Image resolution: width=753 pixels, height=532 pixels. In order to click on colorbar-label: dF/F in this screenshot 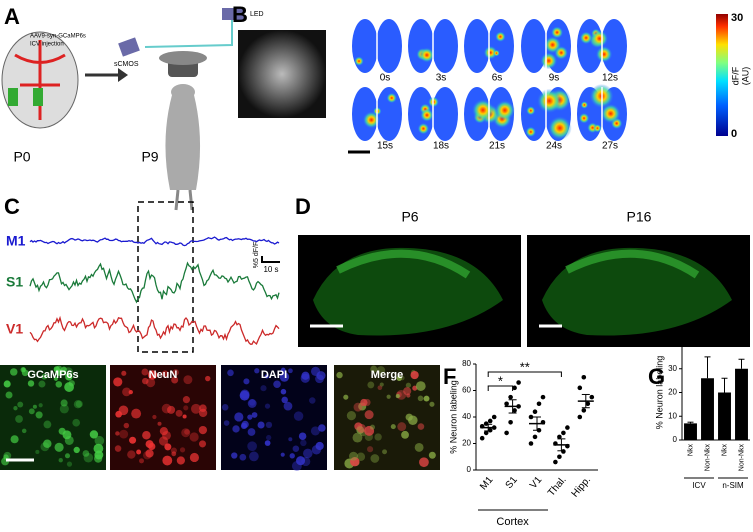, I will do `click(735, 75)`.